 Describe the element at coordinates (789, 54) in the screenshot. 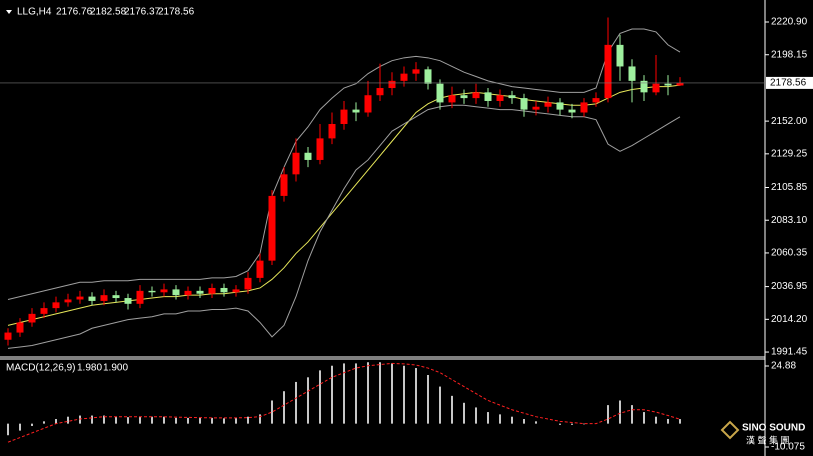

I see `y-tick-label: 2198.15` at that location.